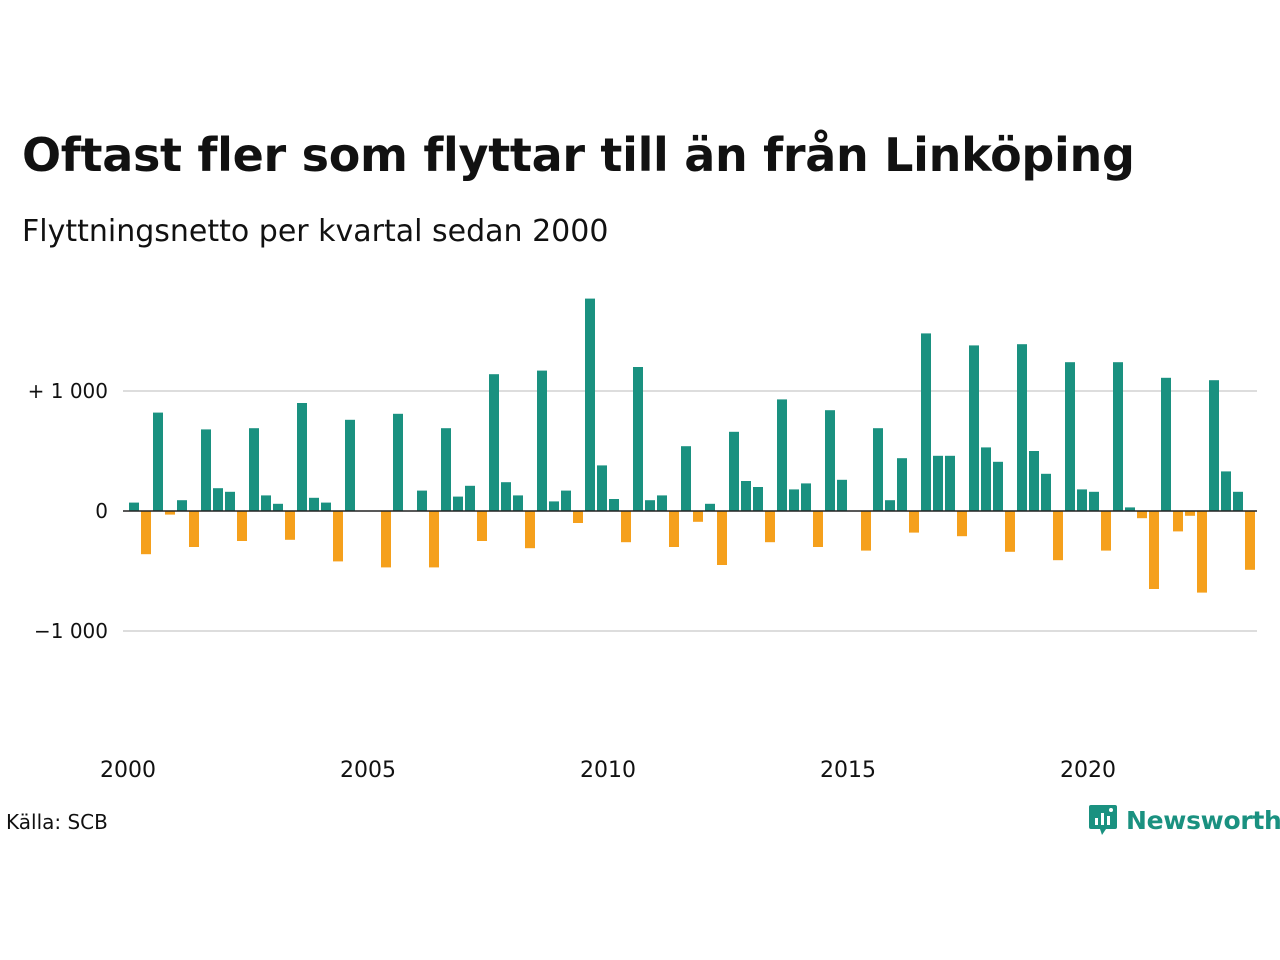  I want to click on x-tick-label: 2015, so click(848, 770).